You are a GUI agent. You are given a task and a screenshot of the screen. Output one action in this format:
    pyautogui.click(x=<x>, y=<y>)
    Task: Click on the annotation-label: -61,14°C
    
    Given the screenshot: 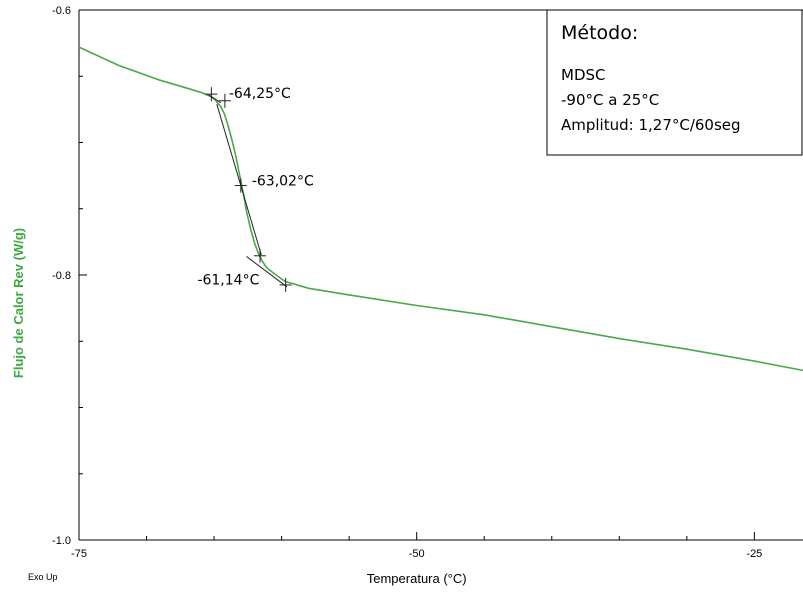 What is the action you would take?
    pyautogui.click(x=228, y=281)
    